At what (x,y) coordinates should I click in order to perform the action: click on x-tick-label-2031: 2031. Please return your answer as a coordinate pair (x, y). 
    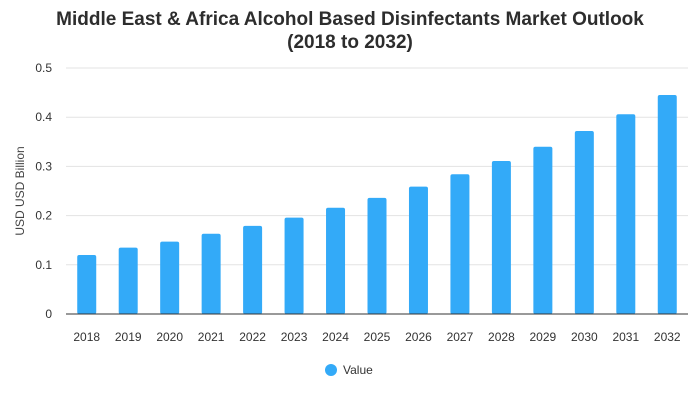
    Looking at the image, I should click on (625, 337).